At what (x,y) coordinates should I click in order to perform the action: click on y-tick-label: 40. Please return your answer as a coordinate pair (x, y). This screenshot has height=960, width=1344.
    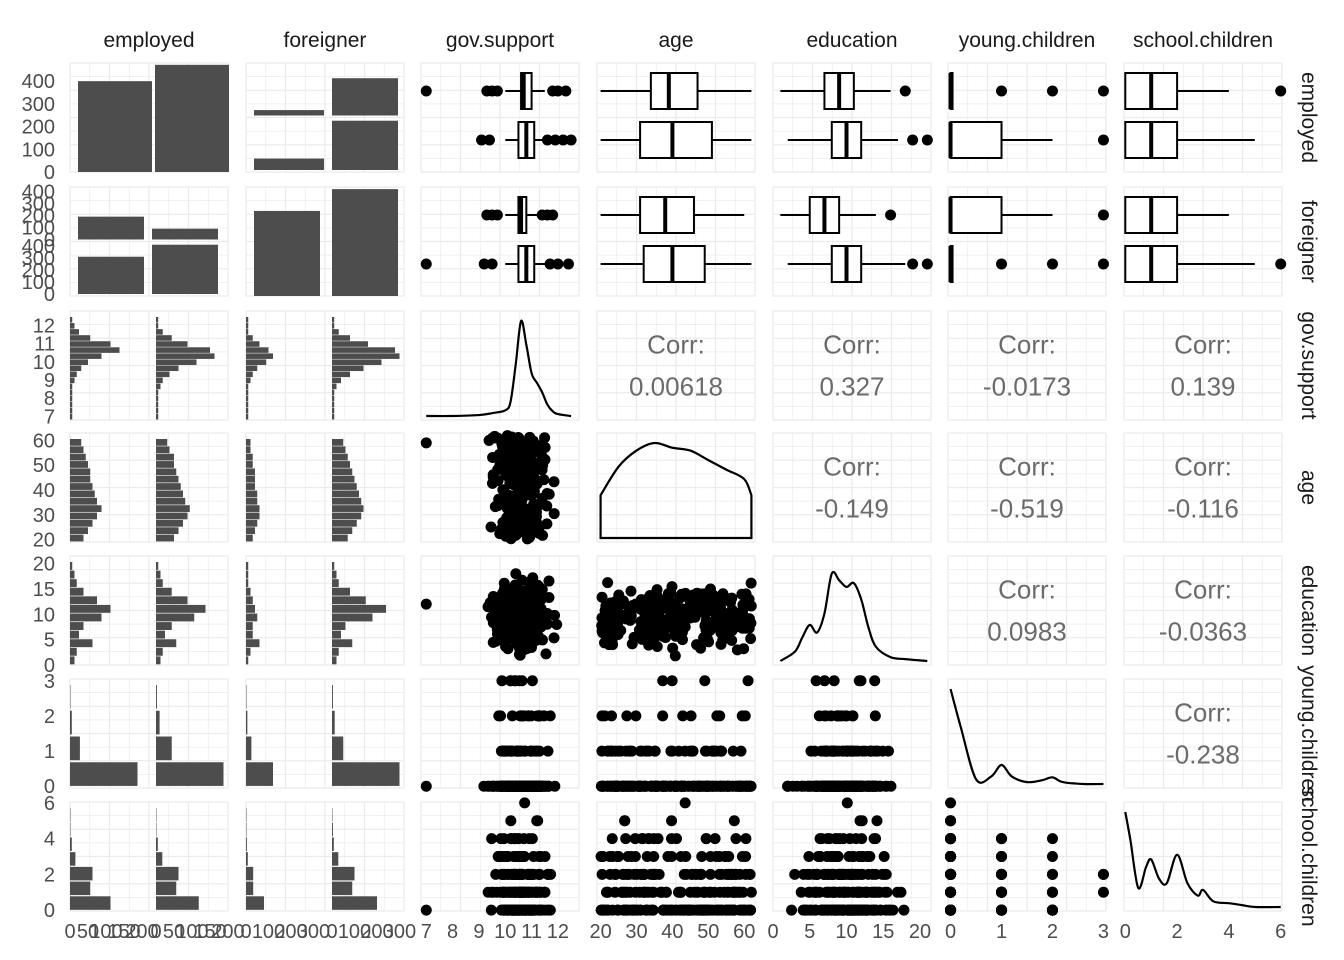
    Looking at the image, I should click on (44, 491).